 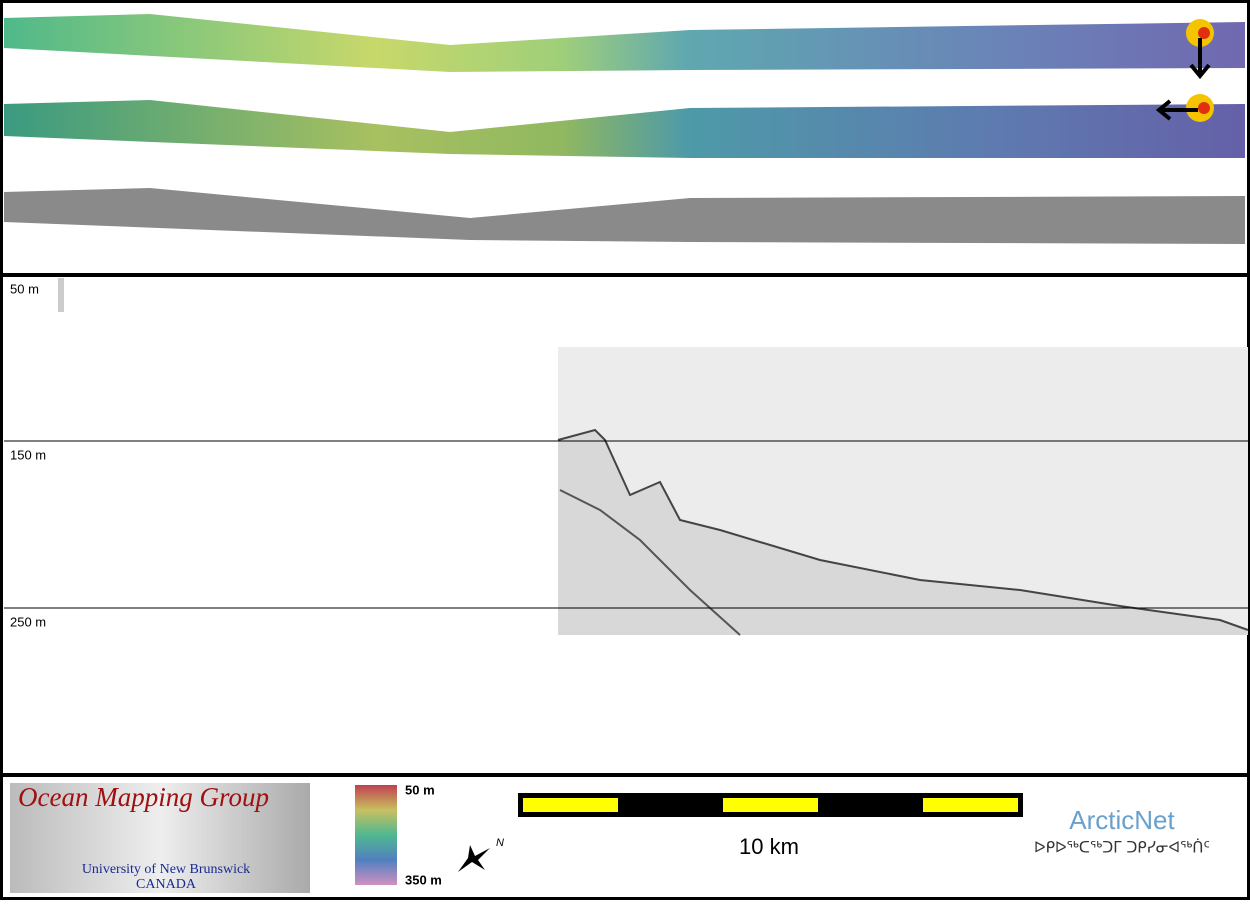 I want to click on depth-label: 50 m, so click(x=24, y=288).